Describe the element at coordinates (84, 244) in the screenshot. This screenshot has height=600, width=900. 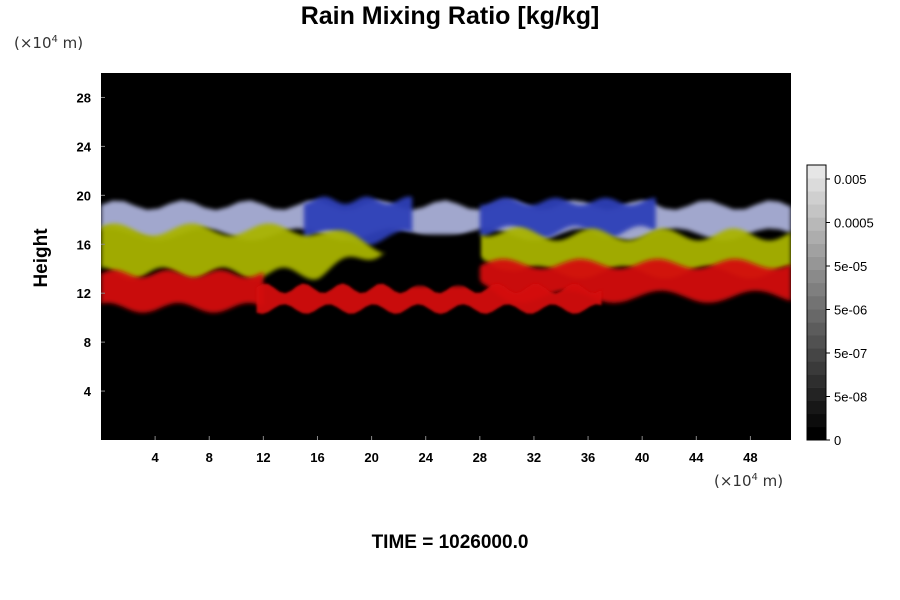
I see `y-tick-label: 16` at that location.